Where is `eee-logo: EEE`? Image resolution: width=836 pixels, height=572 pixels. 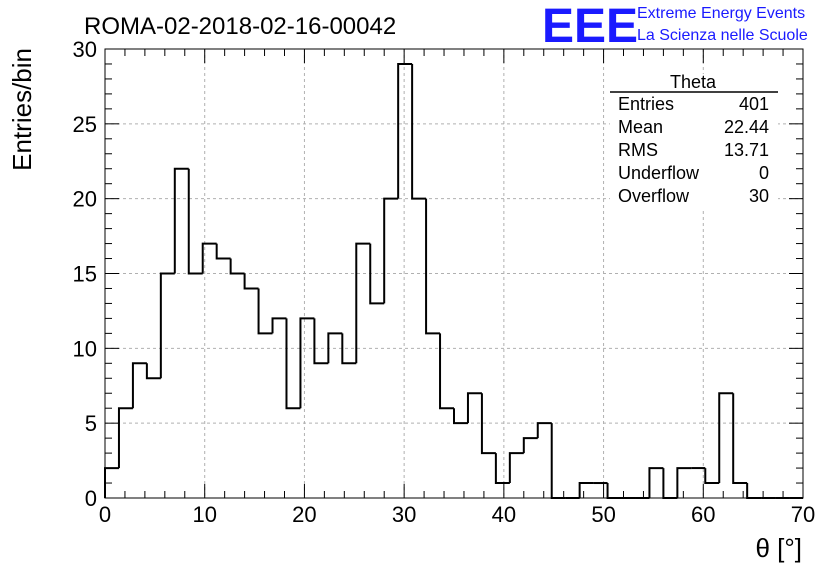
eee-logo: EEE is located at coordinates (590, 26).